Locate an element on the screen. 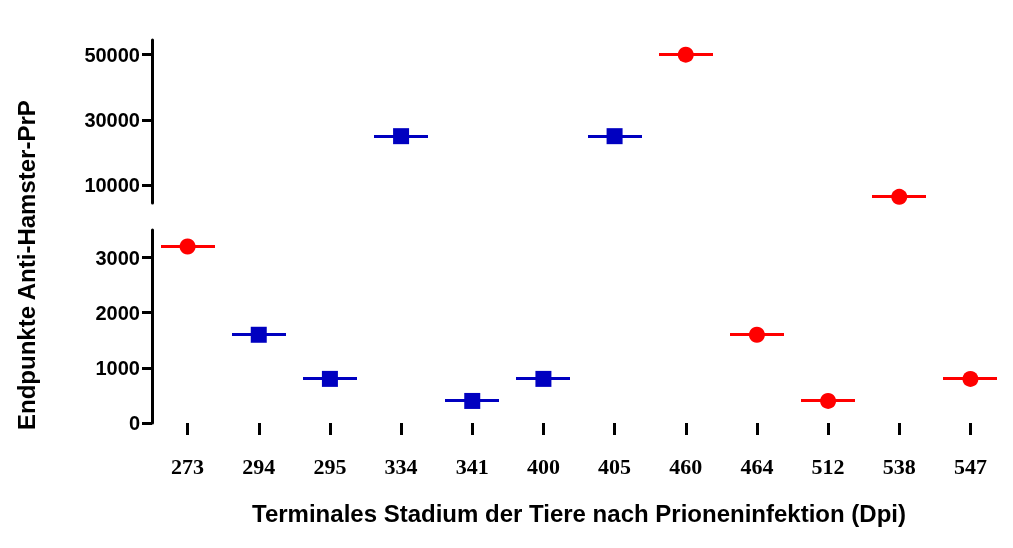 This screenshot has height=548, width=1013. y-tick-label: 0 is located at coordinates (134, 423).